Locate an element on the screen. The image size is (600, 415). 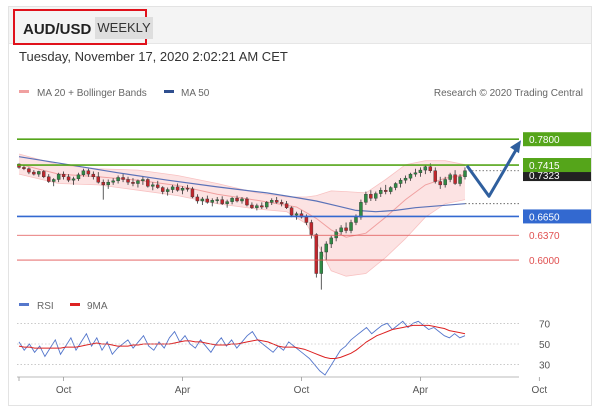
x-tick-label-3: Apr is located at coordinates (421, 390).